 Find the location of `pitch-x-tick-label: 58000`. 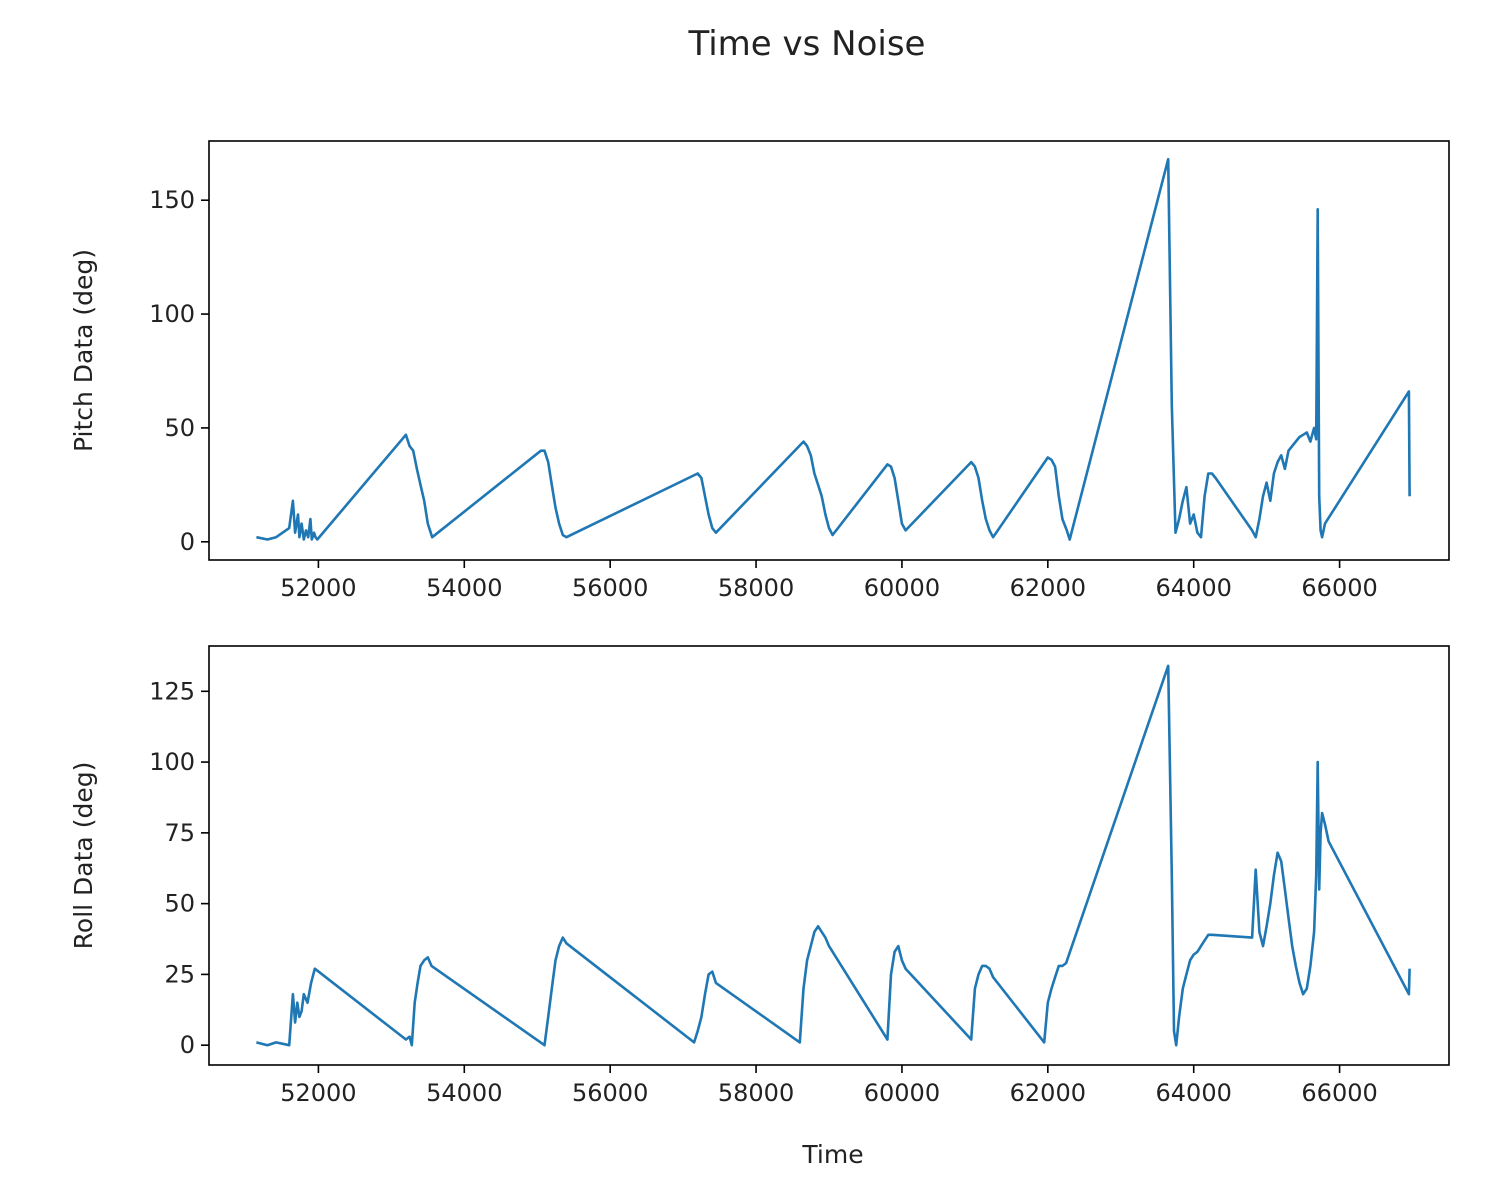

pitch-x-tick-label: 58000 is located at coordinates (756, 588).